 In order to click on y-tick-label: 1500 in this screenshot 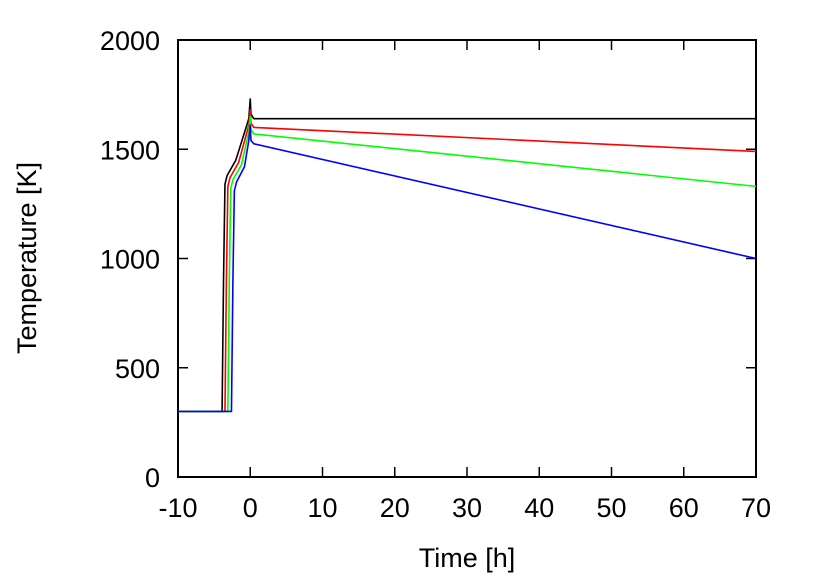, I will do `click(130, 150)`.